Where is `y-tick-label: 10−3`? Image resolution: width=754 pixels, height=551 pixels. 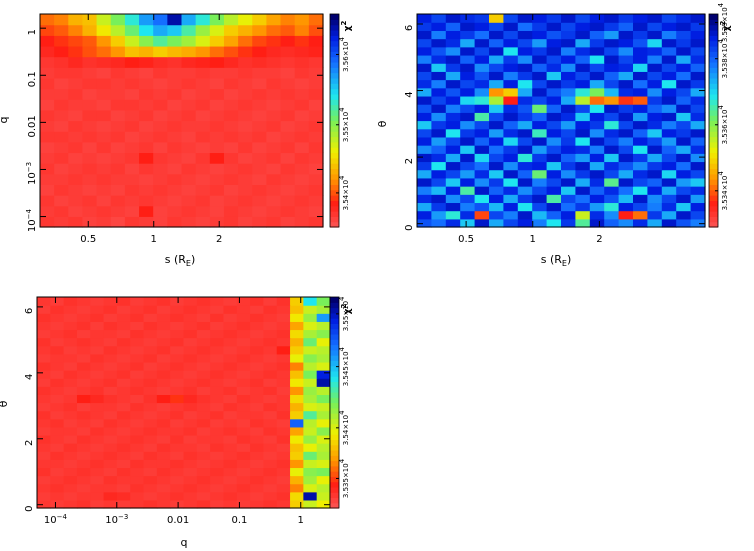
y-tick-label: 10−3 is located at coordinates (31, 173).